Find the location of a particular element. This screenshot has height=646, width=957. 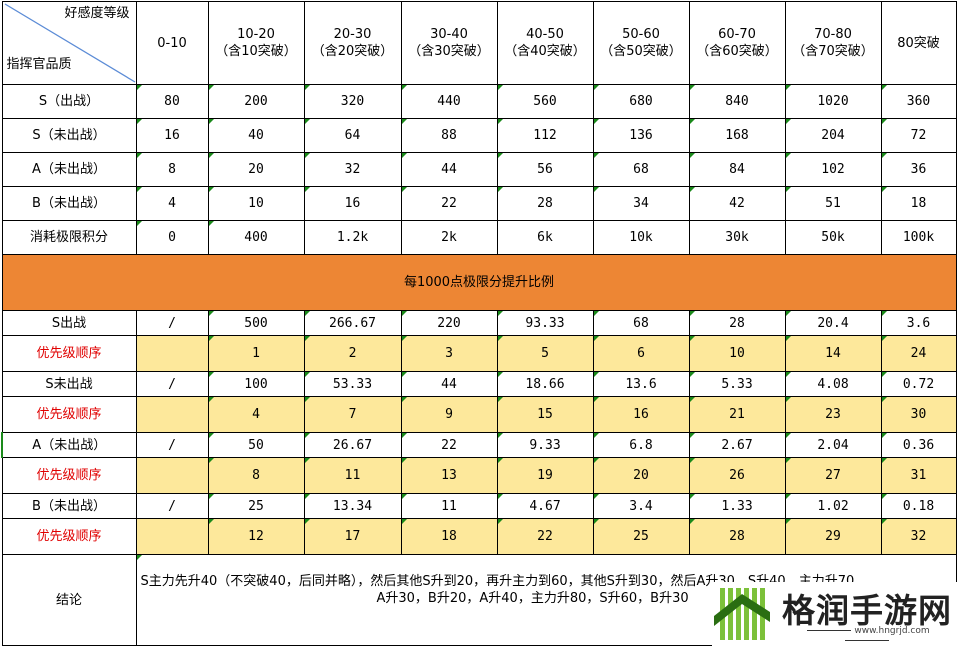

cell: 6.8 is located at coordinates (641, 445).